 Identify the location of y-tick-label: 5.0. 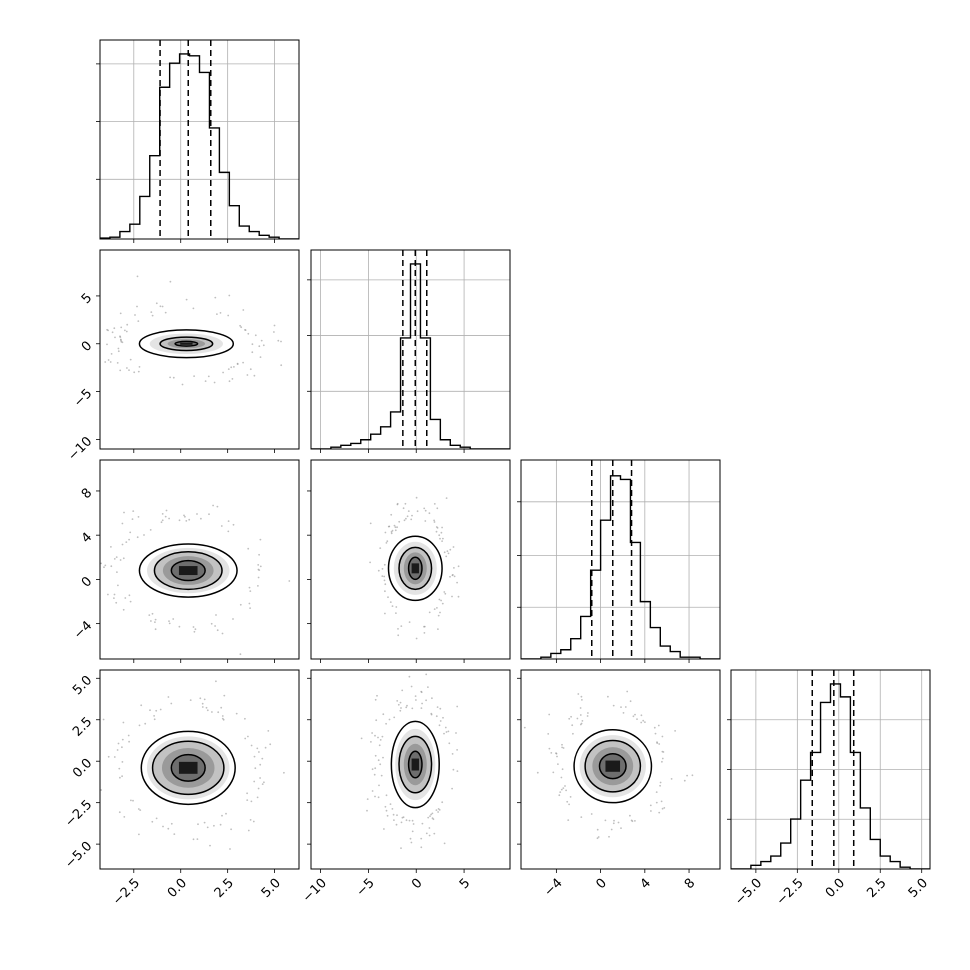
(82, 685).